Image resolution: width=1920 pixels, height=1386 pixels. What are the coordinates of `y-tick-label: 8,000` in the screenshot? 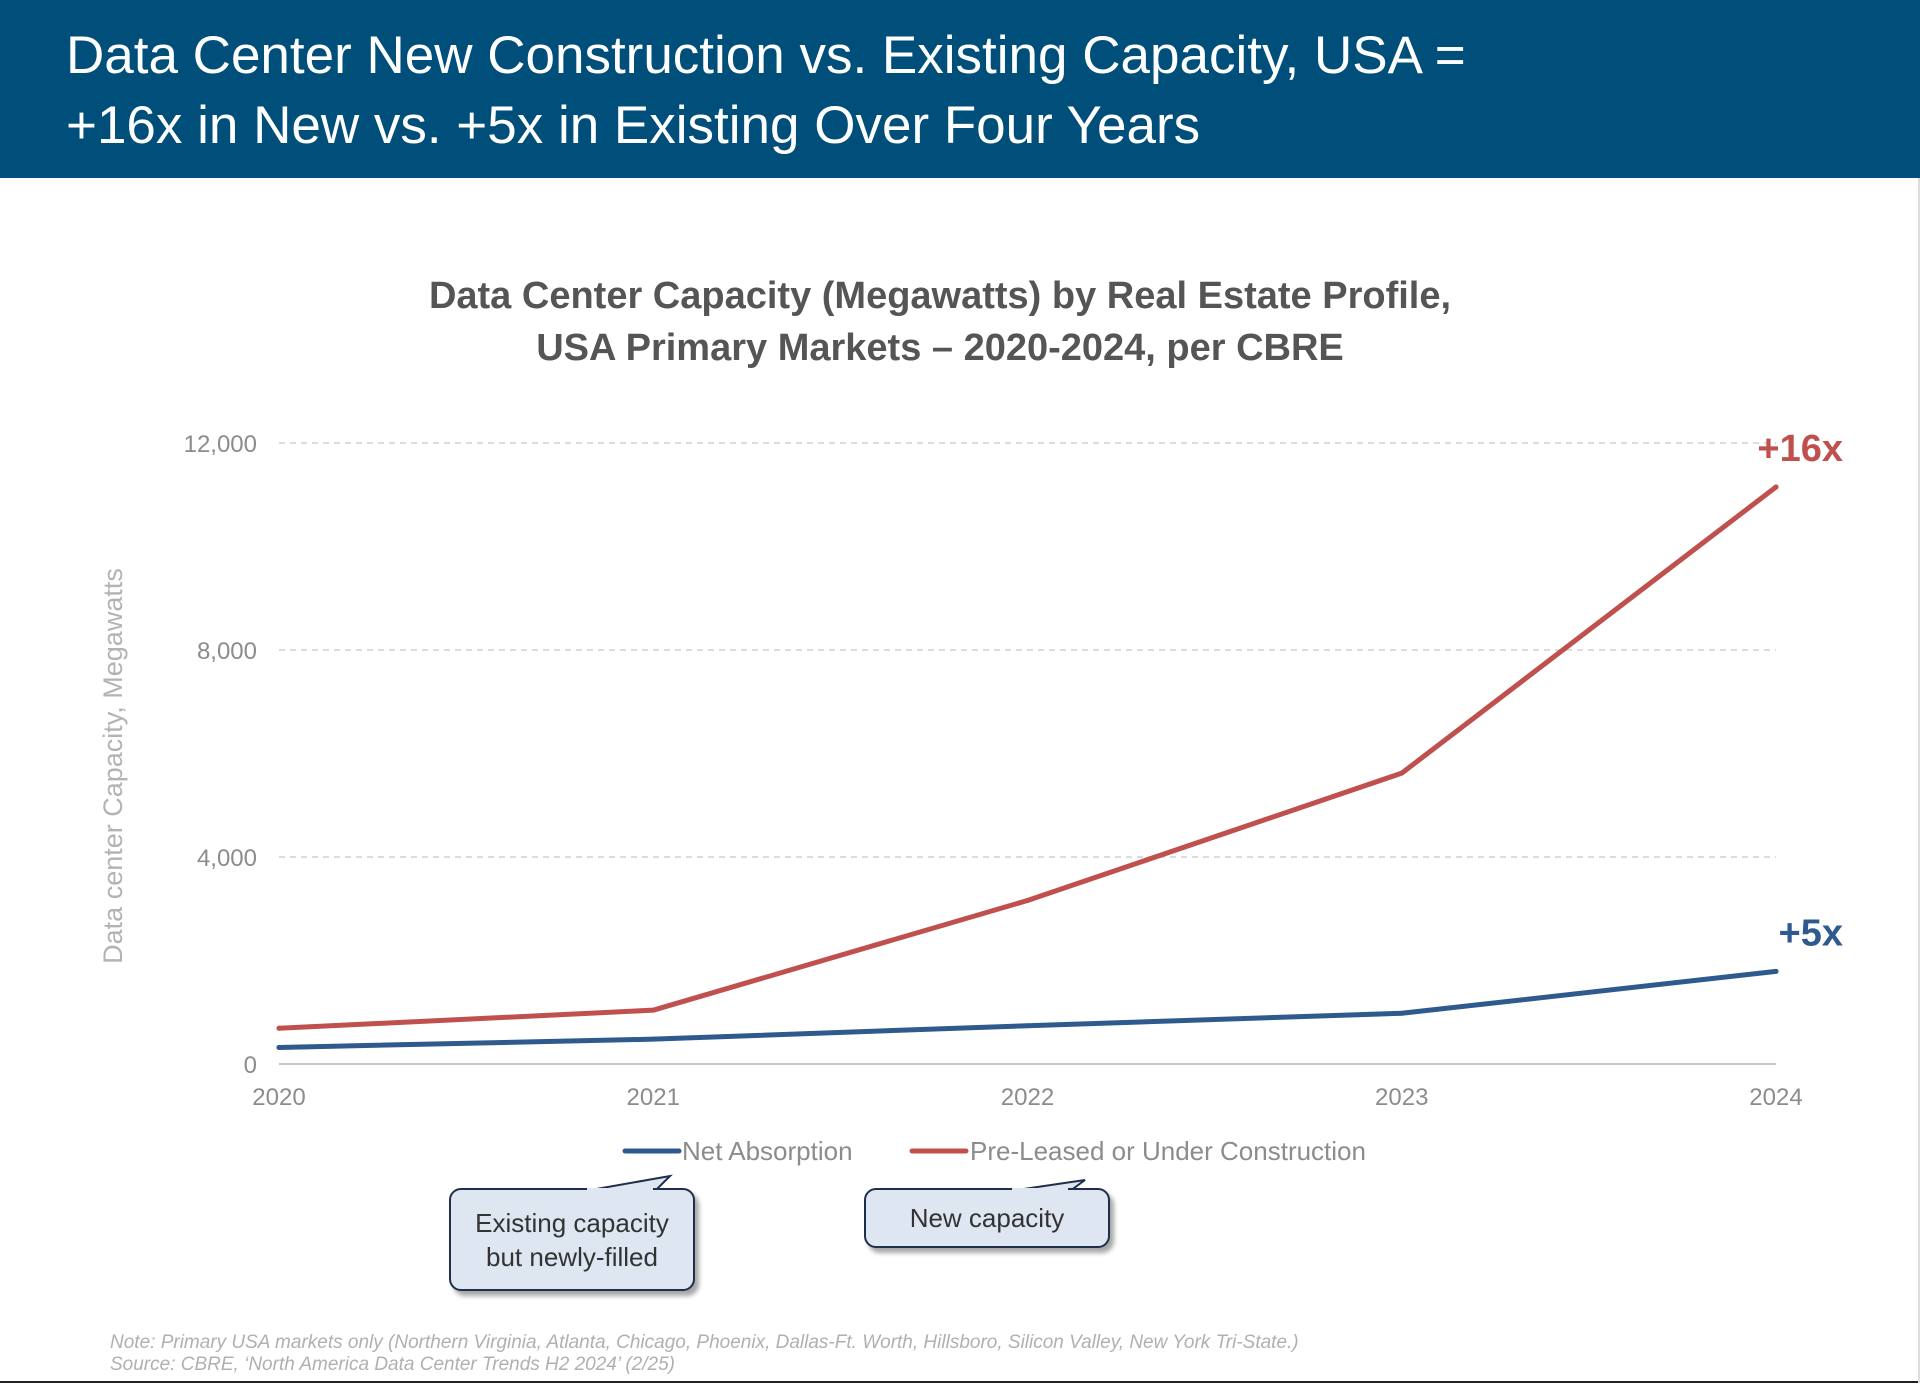 It's located at (227, 651).